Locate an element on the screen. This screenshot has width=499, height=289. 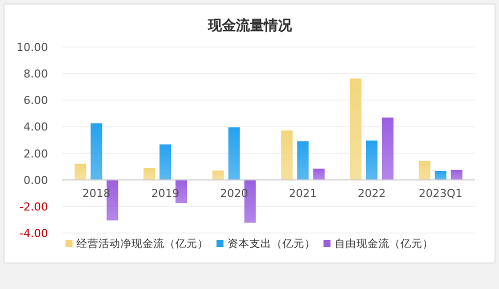
legend-label: 资本支出（亿元） is located at coordinates (272, 243).